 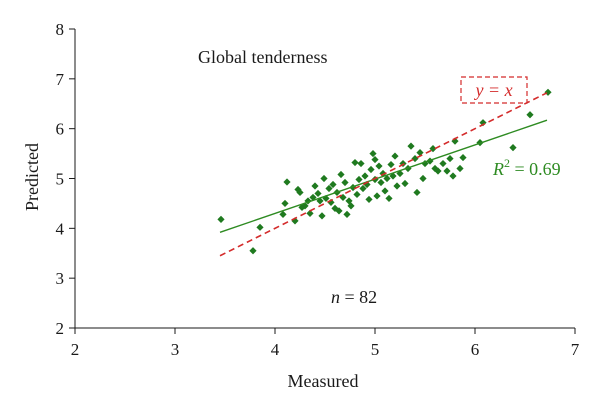 I want to click on y-tick-label: 6, so click(x=60, y=129).